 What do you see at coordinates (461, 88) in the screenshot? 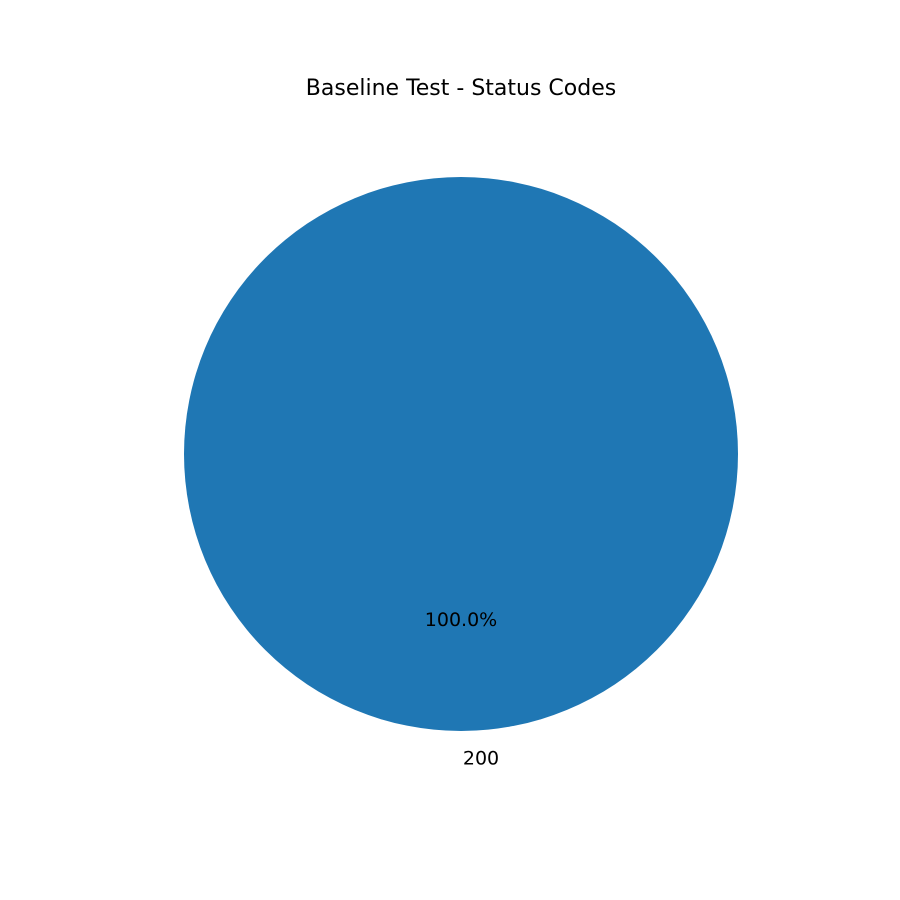
I see `chart-title: Baseline Test - Status Codes` at bounding box center [461, 88].